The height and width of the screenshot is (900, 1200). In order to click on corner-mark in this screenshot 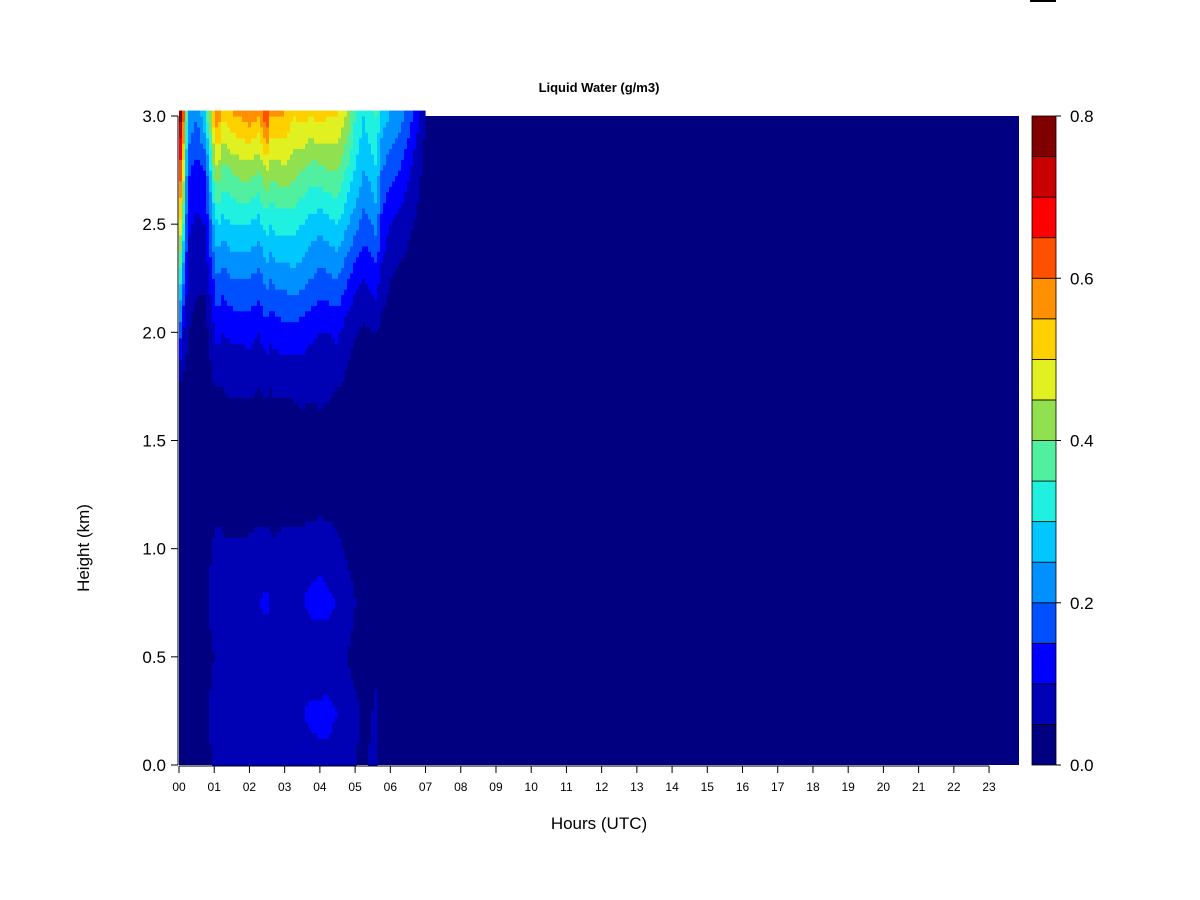, I will do `click(1043, 1)`.